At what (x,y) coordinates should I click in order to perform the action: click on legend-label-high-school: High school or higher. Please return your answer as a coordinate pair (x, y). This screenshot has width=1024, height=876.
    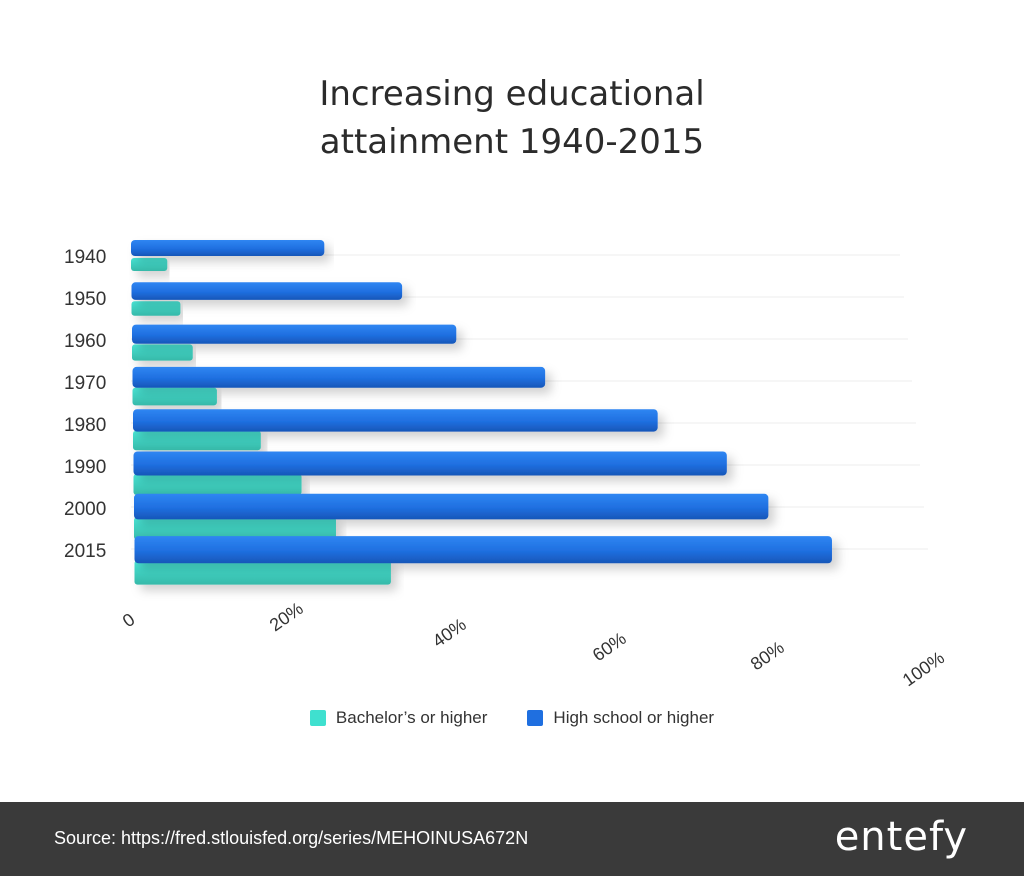
    Looking at the image, I should click on (634, 717).